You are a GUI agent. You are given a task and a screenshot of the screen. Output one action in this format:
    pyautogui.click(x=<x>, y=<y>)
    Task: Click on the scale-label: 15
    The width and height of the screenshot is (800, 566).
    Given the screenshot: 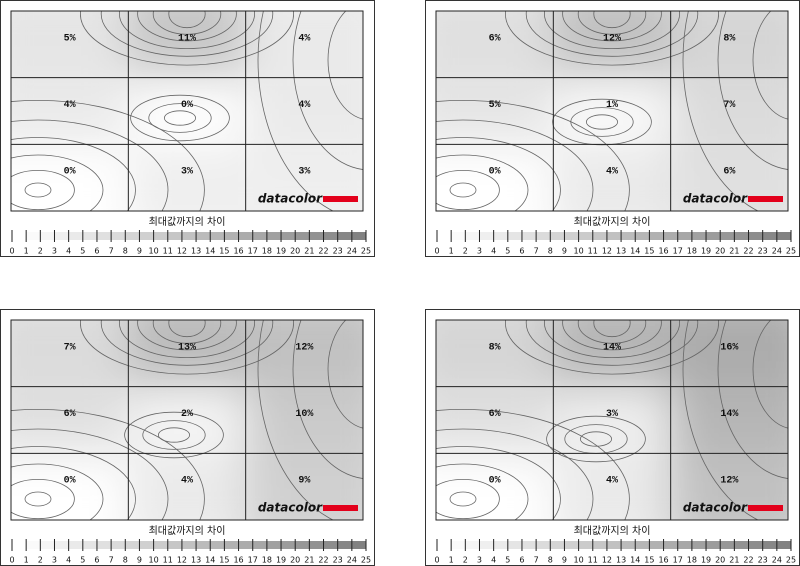 What is the action you would take?
    pyautogui.click(x=649, y=251)
    